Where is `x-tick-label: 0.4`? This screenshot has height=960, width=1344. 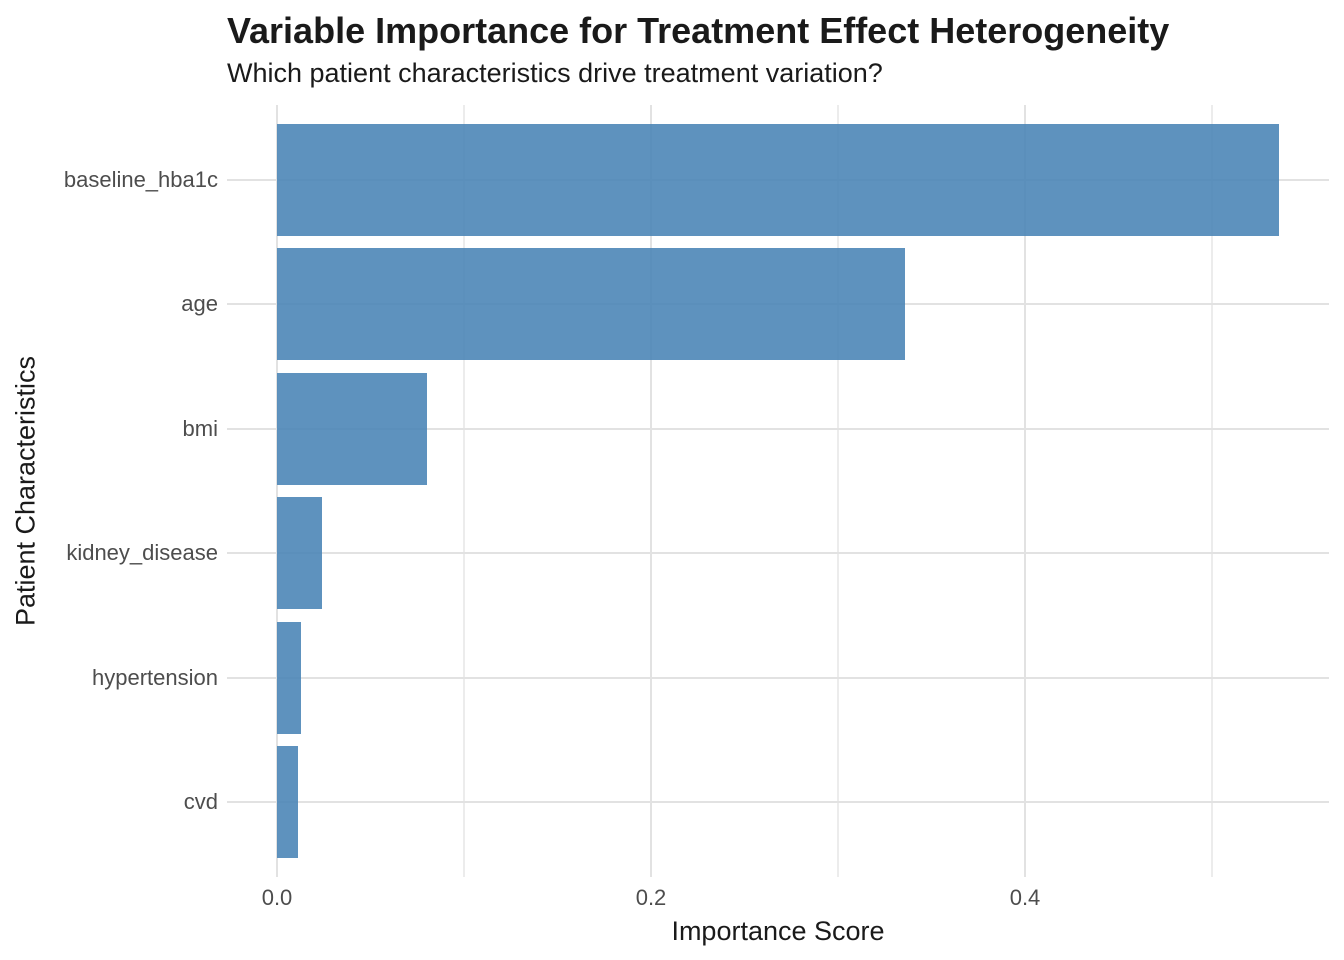 x-tick-label: 0.4 is located at coordinates (1025, 897).